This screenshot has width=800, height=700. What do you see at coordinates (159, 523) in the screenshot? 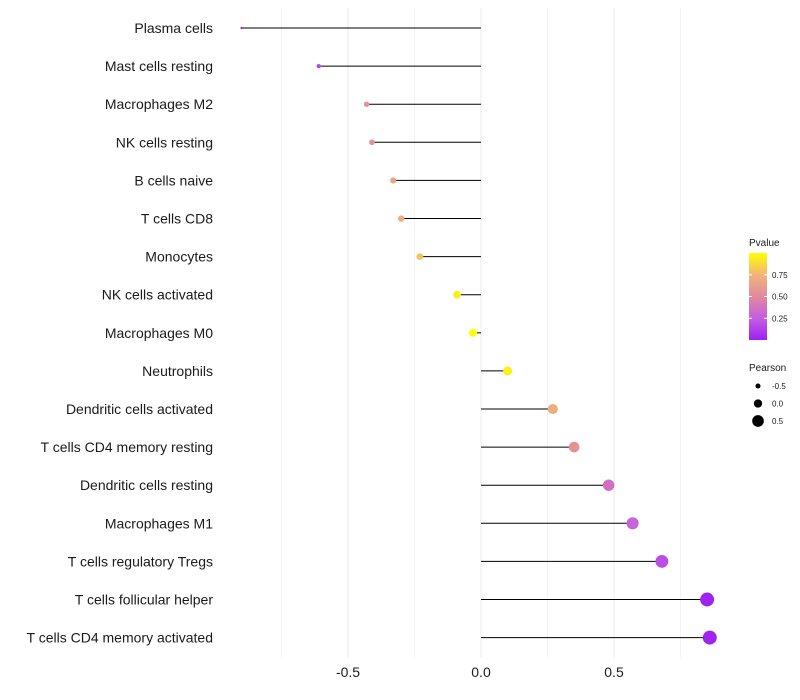
I see `category-label: Macrophages M1` at bounding box center [159, 523].